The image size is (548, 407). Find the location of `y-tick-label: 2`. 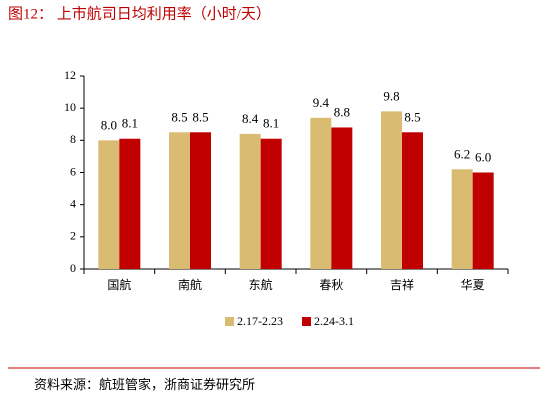

y-tick-label: 2 is located at coordinates (73, 236).